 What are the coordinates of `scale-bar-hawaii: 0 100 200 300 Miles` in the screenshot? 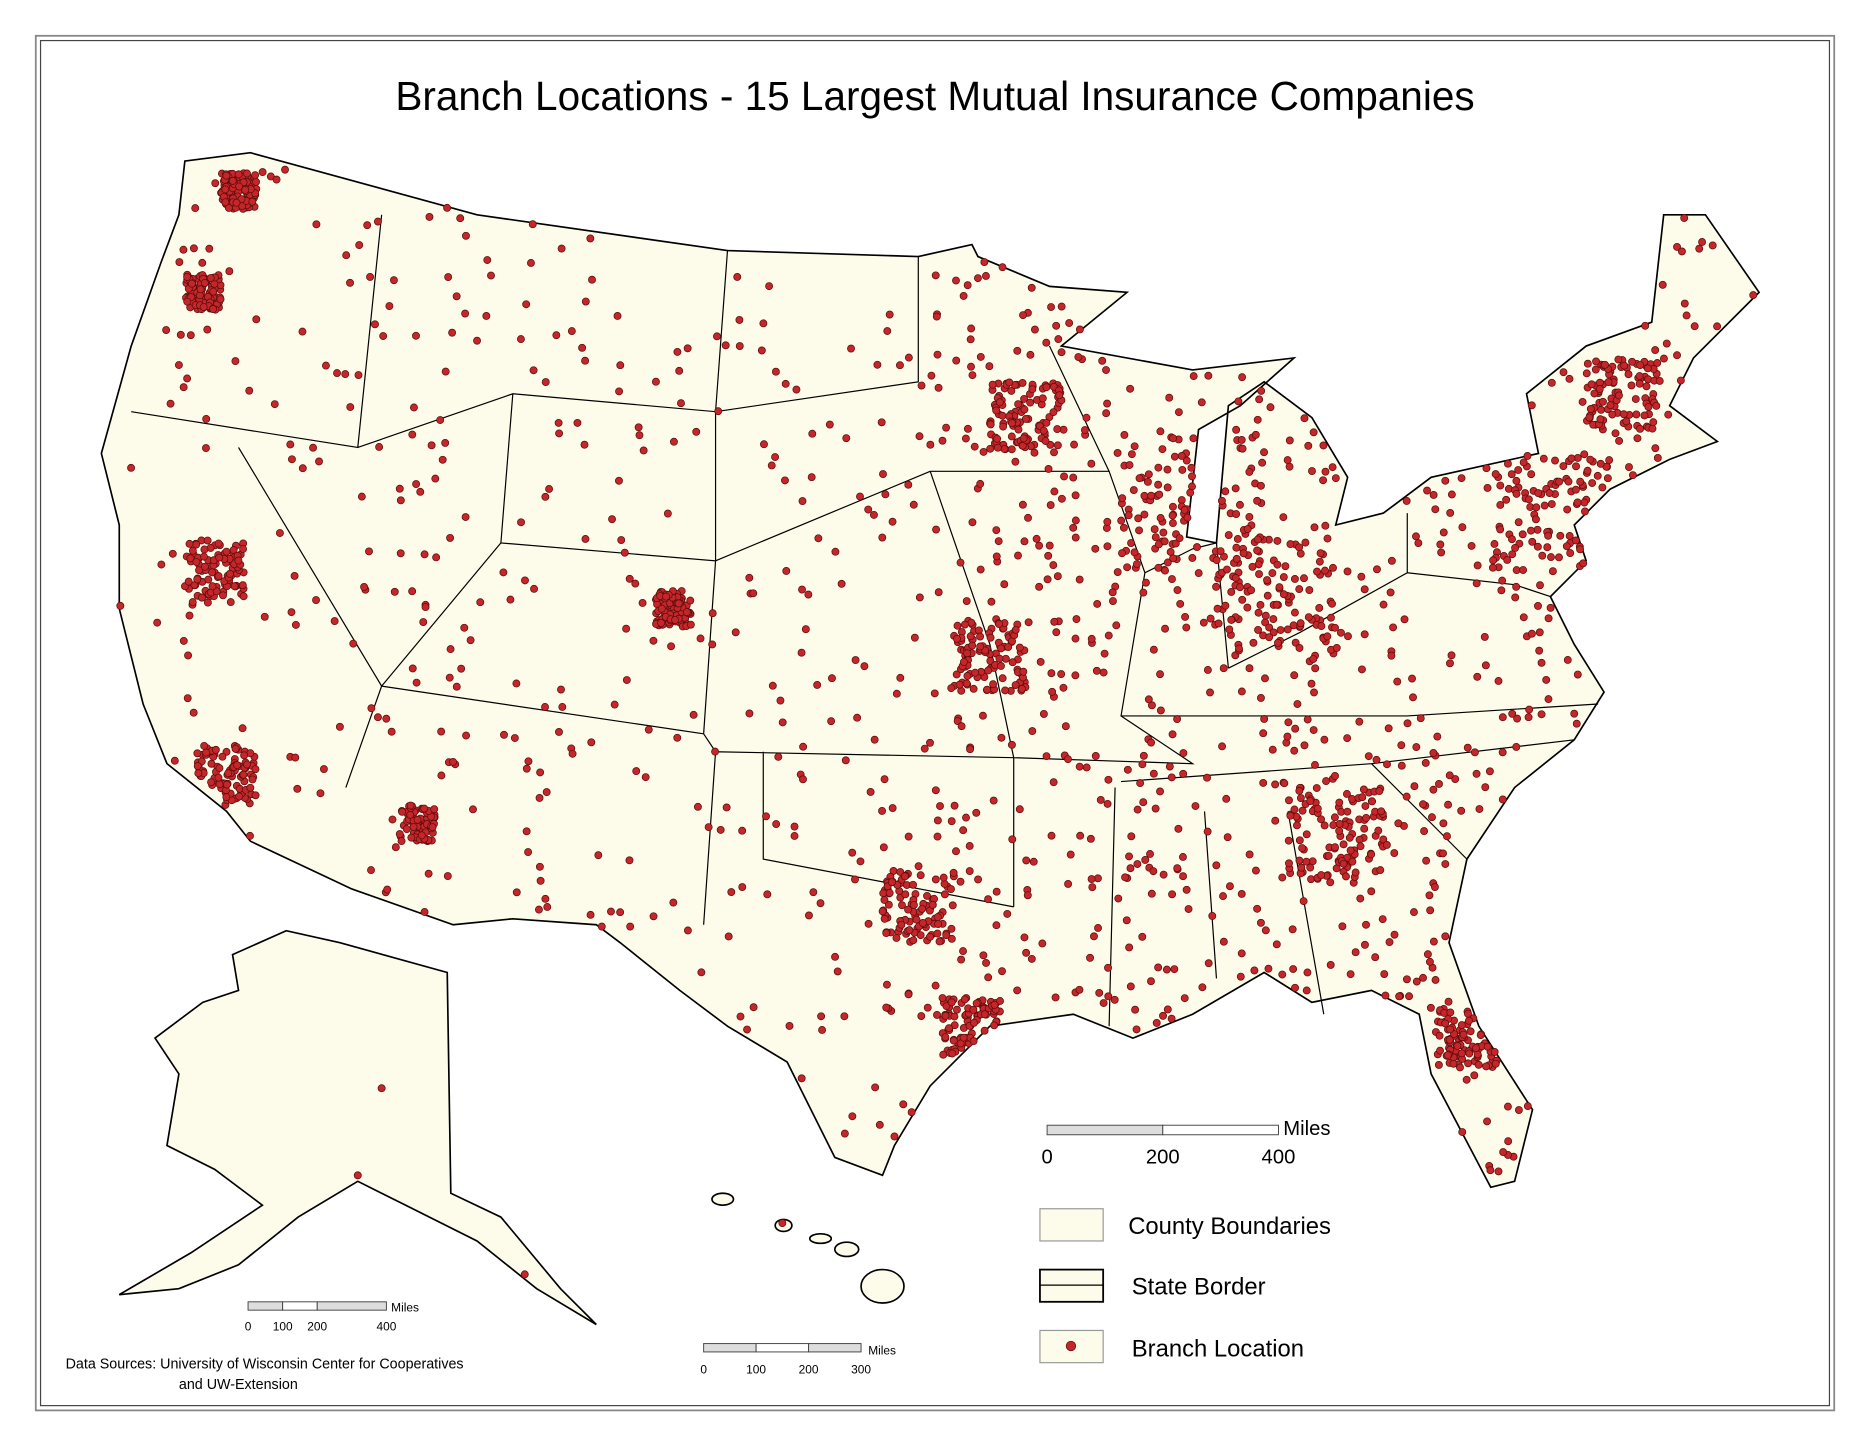 It's located at (798, 1359).